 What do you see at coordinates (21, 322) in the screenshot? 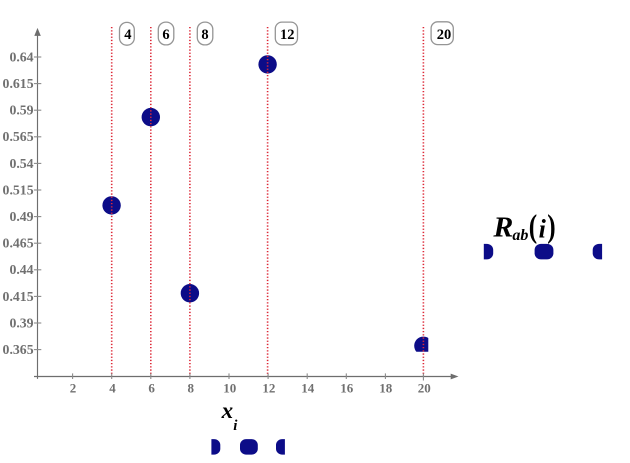
I see `svg-text: 0.39` at bounding box center [21, 322].